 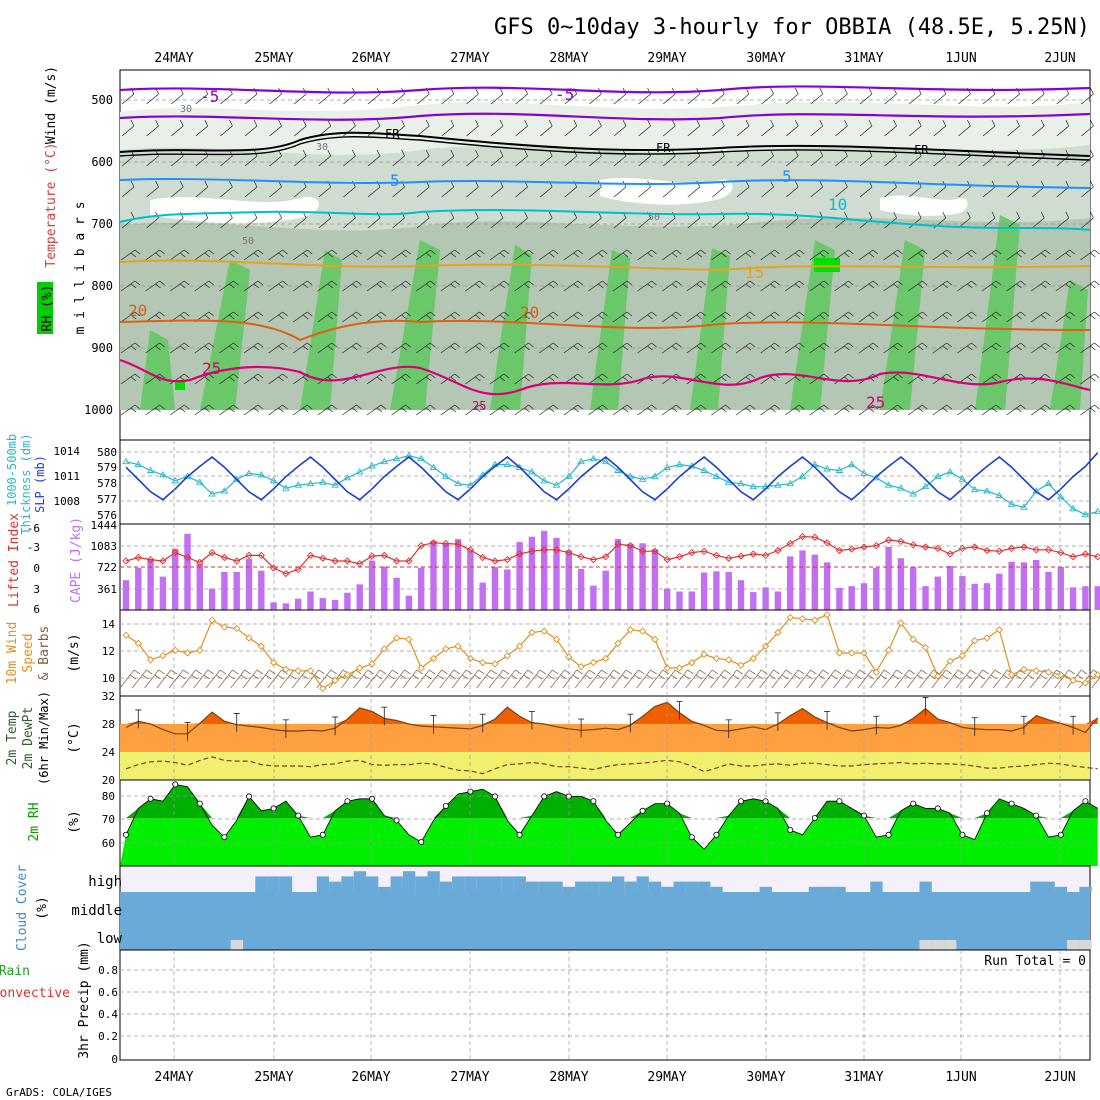 I want to click on cape-bars, so click(x=611, y=570).